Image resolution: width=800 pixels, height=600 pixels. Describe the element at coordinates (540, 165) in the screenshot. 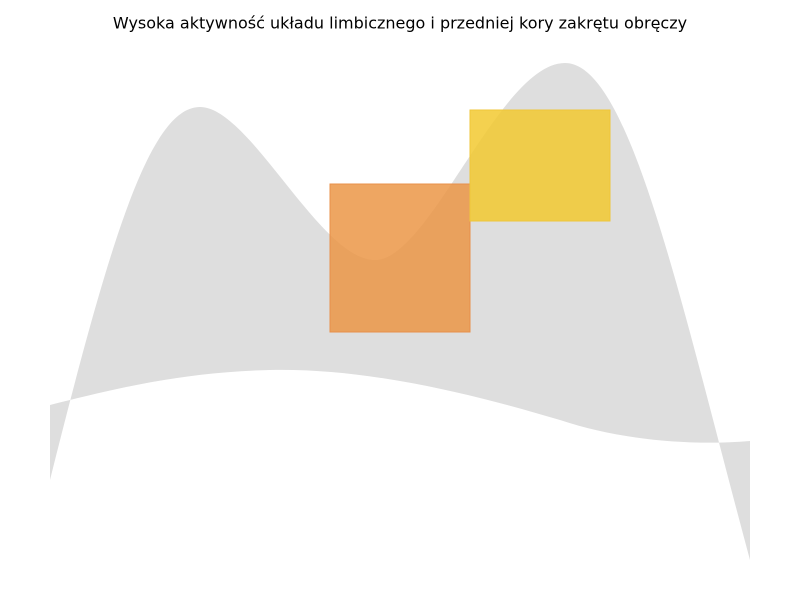

I see `yellow-box` at that location.